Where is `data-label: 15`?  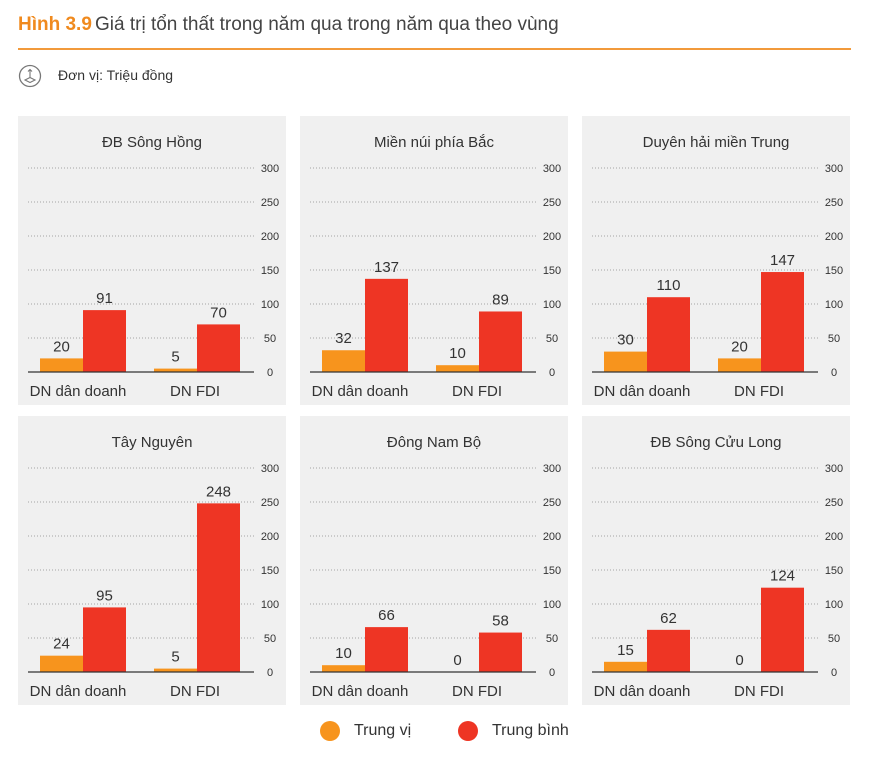 data-label: 15 is located at coordinates (625, 650).